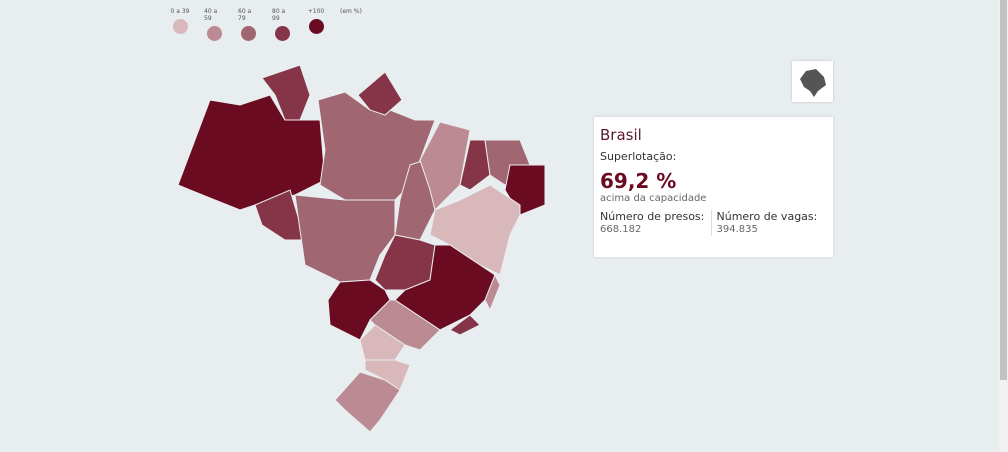 The height and width of the screenshot is (452, 1008). I want to click on legend-item: +100, so click(316, 24).